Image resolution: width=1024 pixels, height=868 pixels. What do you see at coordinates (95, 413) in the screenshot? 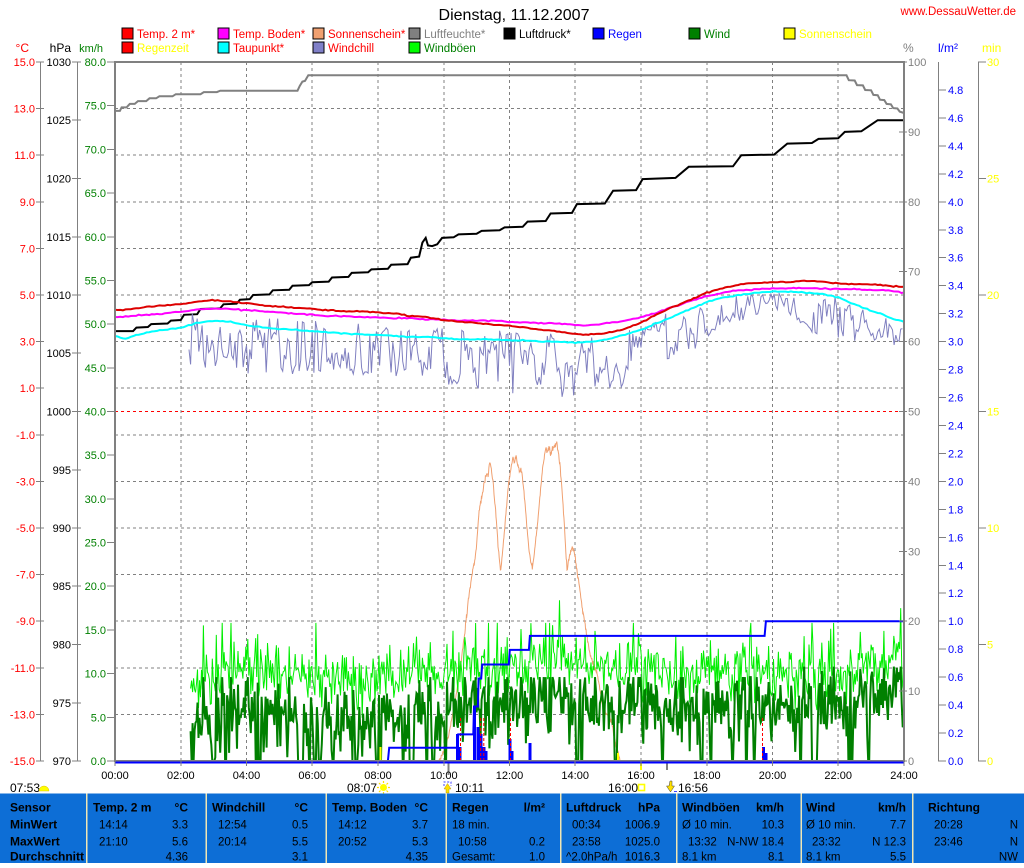
I see `svg-text: 40.0` at bounding box center [95, 413].